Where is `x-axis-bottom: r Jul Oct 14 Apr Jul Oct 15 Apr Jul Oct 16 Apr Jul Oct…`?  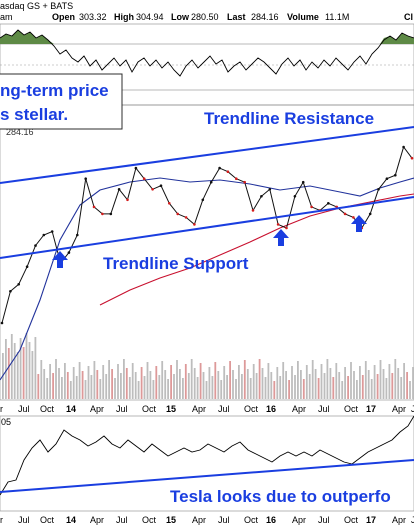
x-axis-bottom: r Jul Oct 14 Apr Jul Oct 15 Apr Jul Oct 16 Apr Jul Oct… is located at coordinates (207, 520).